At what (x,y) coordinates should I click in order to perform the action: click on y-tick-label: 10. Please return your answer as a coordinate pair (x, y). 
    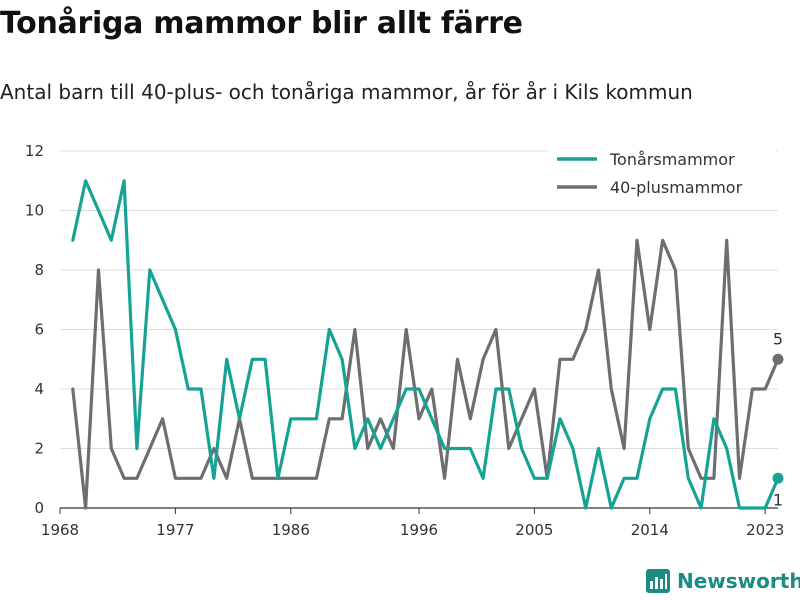
    Looking at the image, I should click on (34, 211).